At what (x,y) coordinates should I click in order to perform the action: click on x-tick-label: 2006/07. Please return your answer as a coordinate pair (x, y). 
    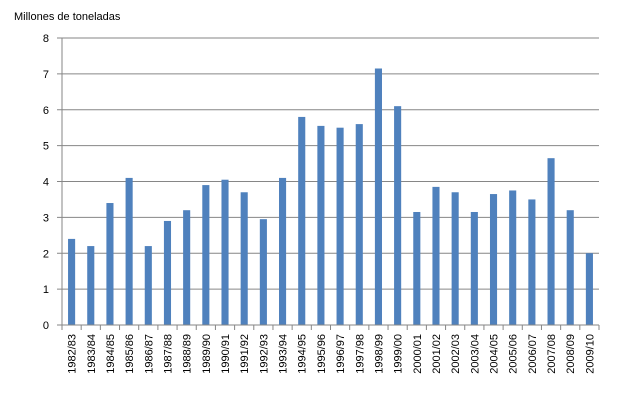
    Looking at the image, I should click on (533, 354).